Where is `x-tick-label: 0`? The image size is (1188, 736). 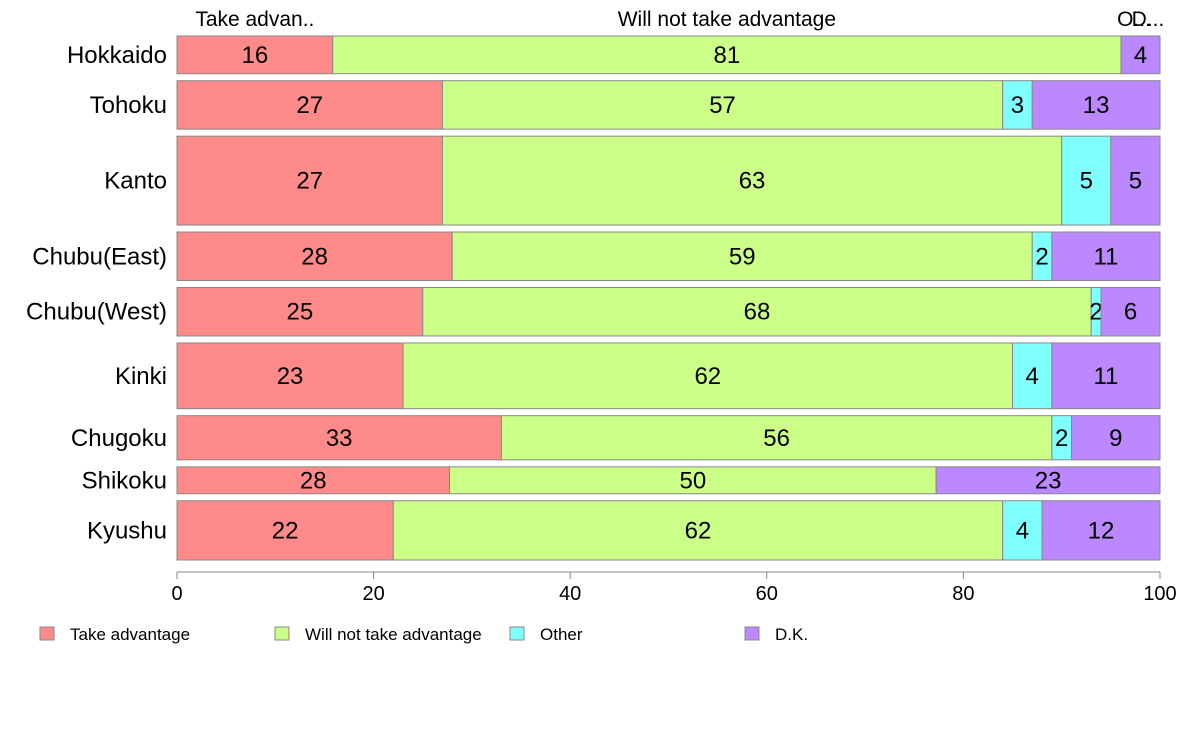
x-tick-label: 0 is located at coordinates (176, 594).